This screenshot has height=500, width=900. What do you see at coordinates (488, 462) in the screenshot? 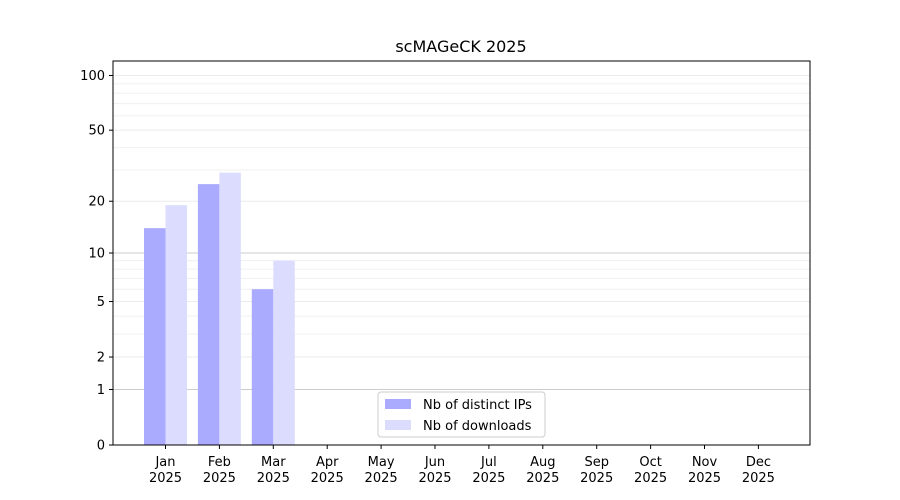
I see `x-tick-label-line: Jul` at bounding box center [488, 462].